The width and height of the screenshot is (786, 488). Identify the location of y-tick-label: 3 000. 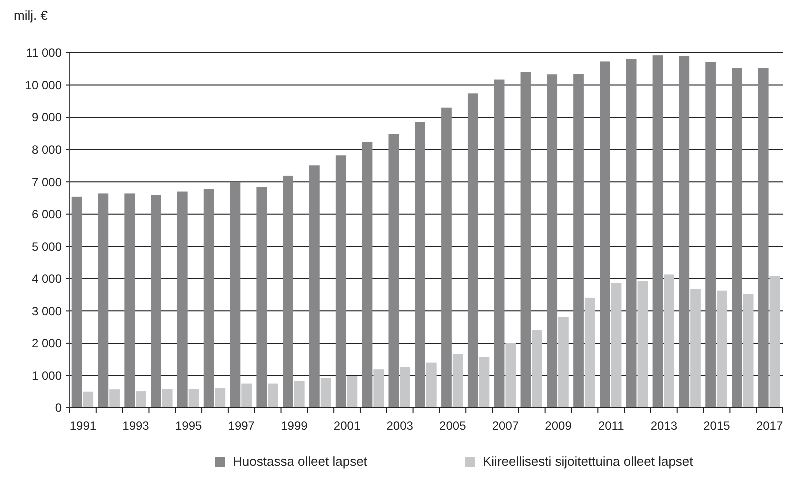
(47, 311).